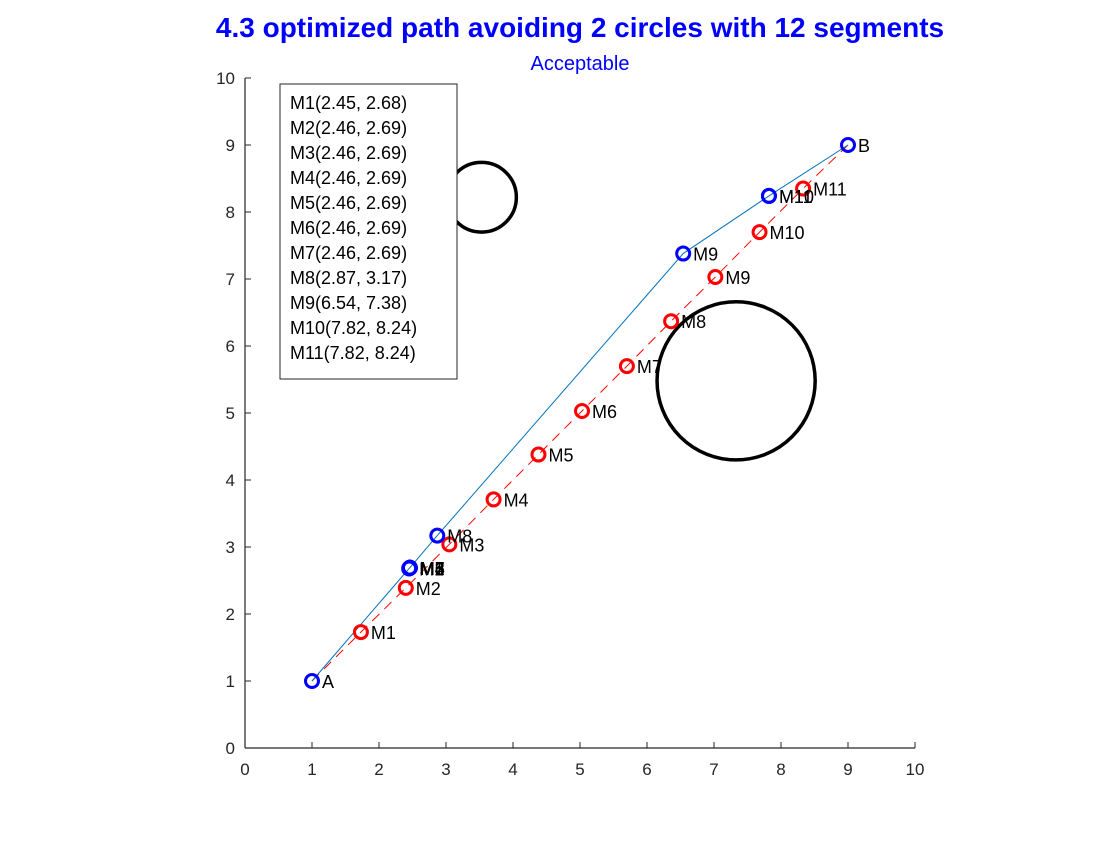 Image resolution: width=1120 pixels, height=845 pixels. I want to click on optimized-point-label: M9, so click(705, 255).